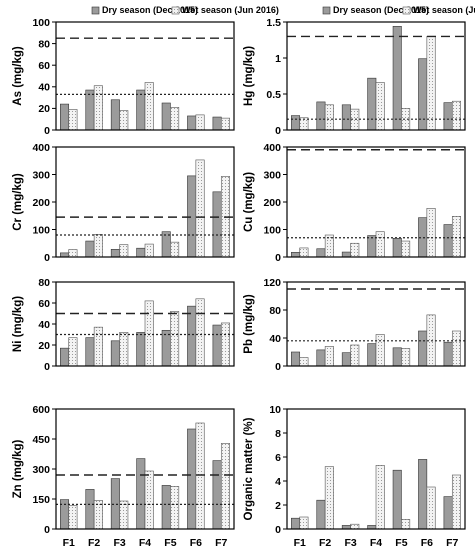 The width and height of the screenshot is (475, 550). What do you see at coordinates (44, 304) in the screenshot?
I see `y-tick-label: 60` at bounding box center [44, 304].